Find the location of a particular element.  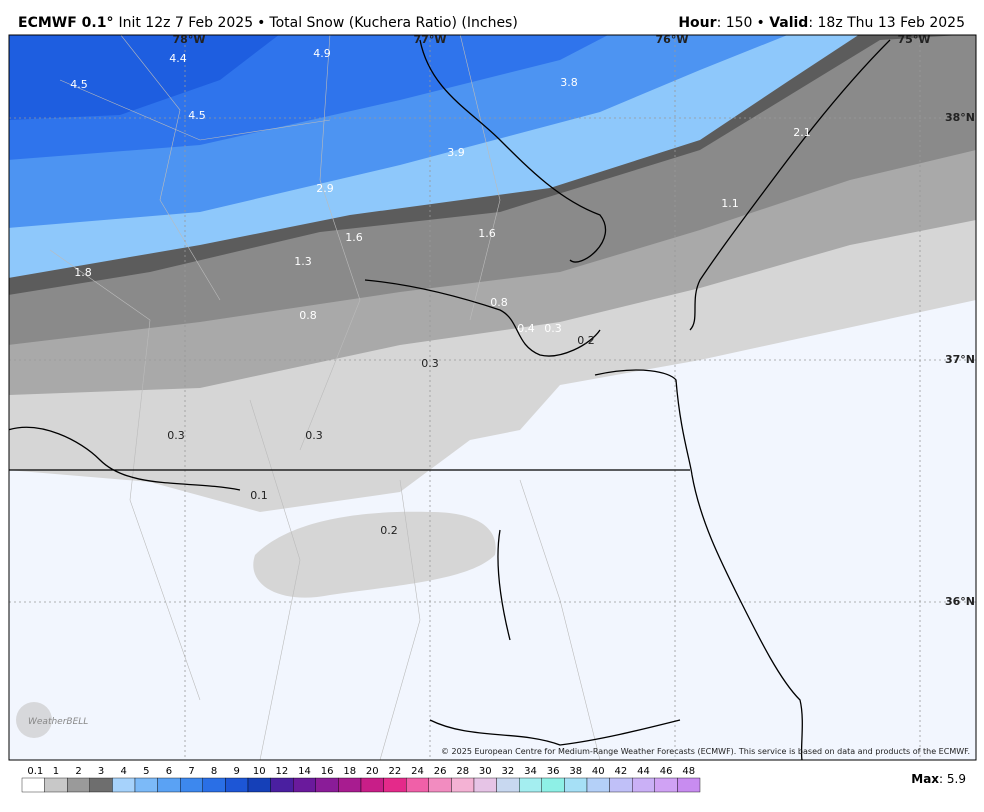

legend-label: 28 is located at coordinates (462, 771).